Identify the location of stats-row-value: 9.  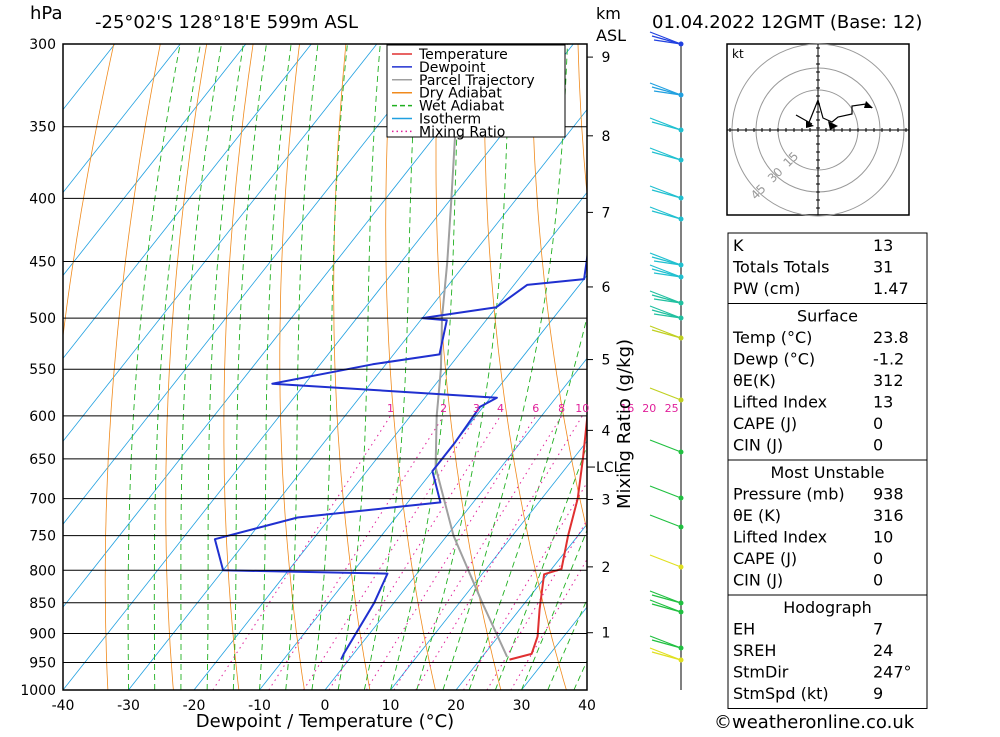
(878, 693).